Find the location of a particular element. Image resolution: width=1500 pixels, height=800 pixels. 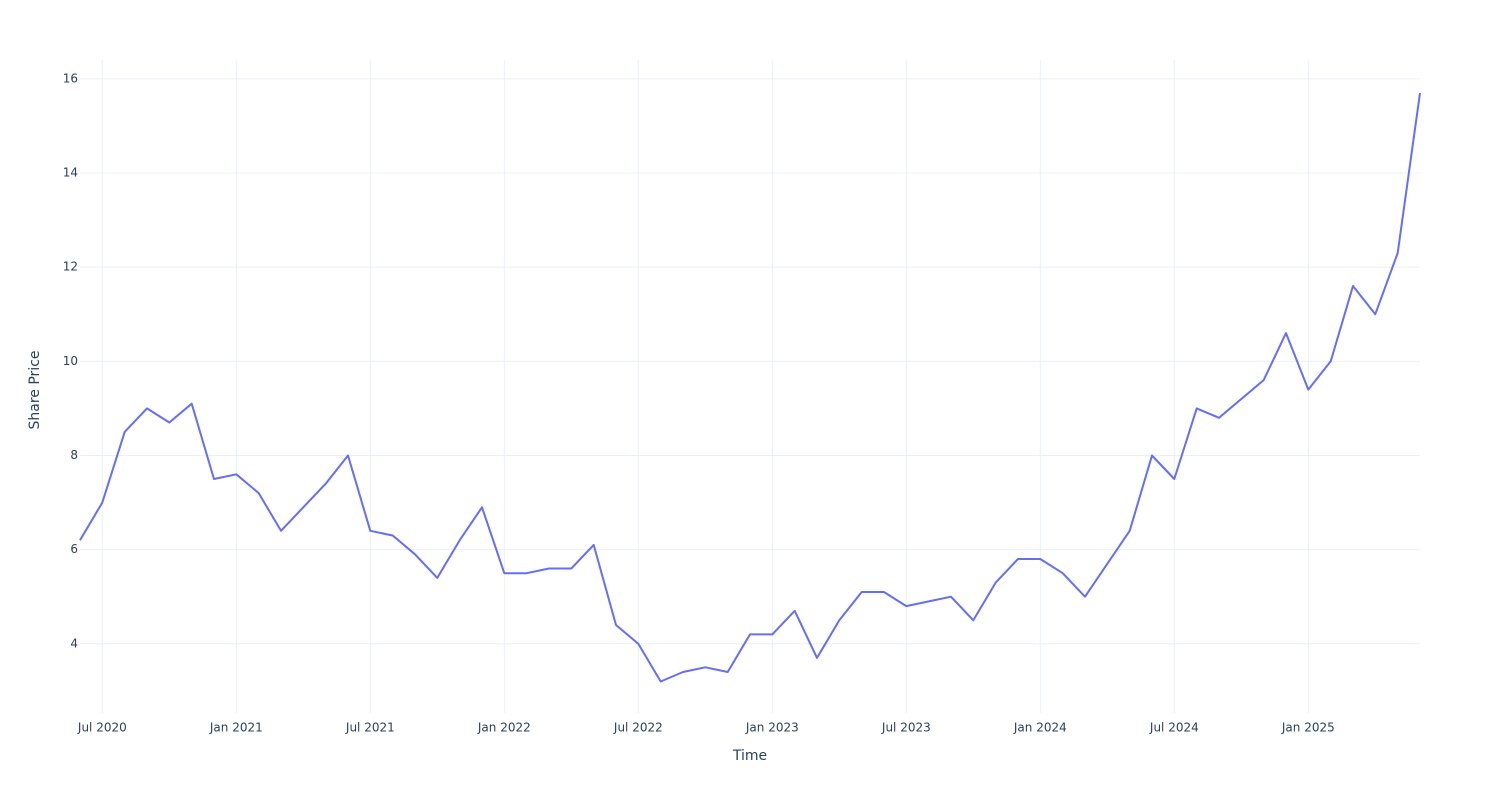

x-tick-label: Jan 2025 is located at coordinates (1308, 728).